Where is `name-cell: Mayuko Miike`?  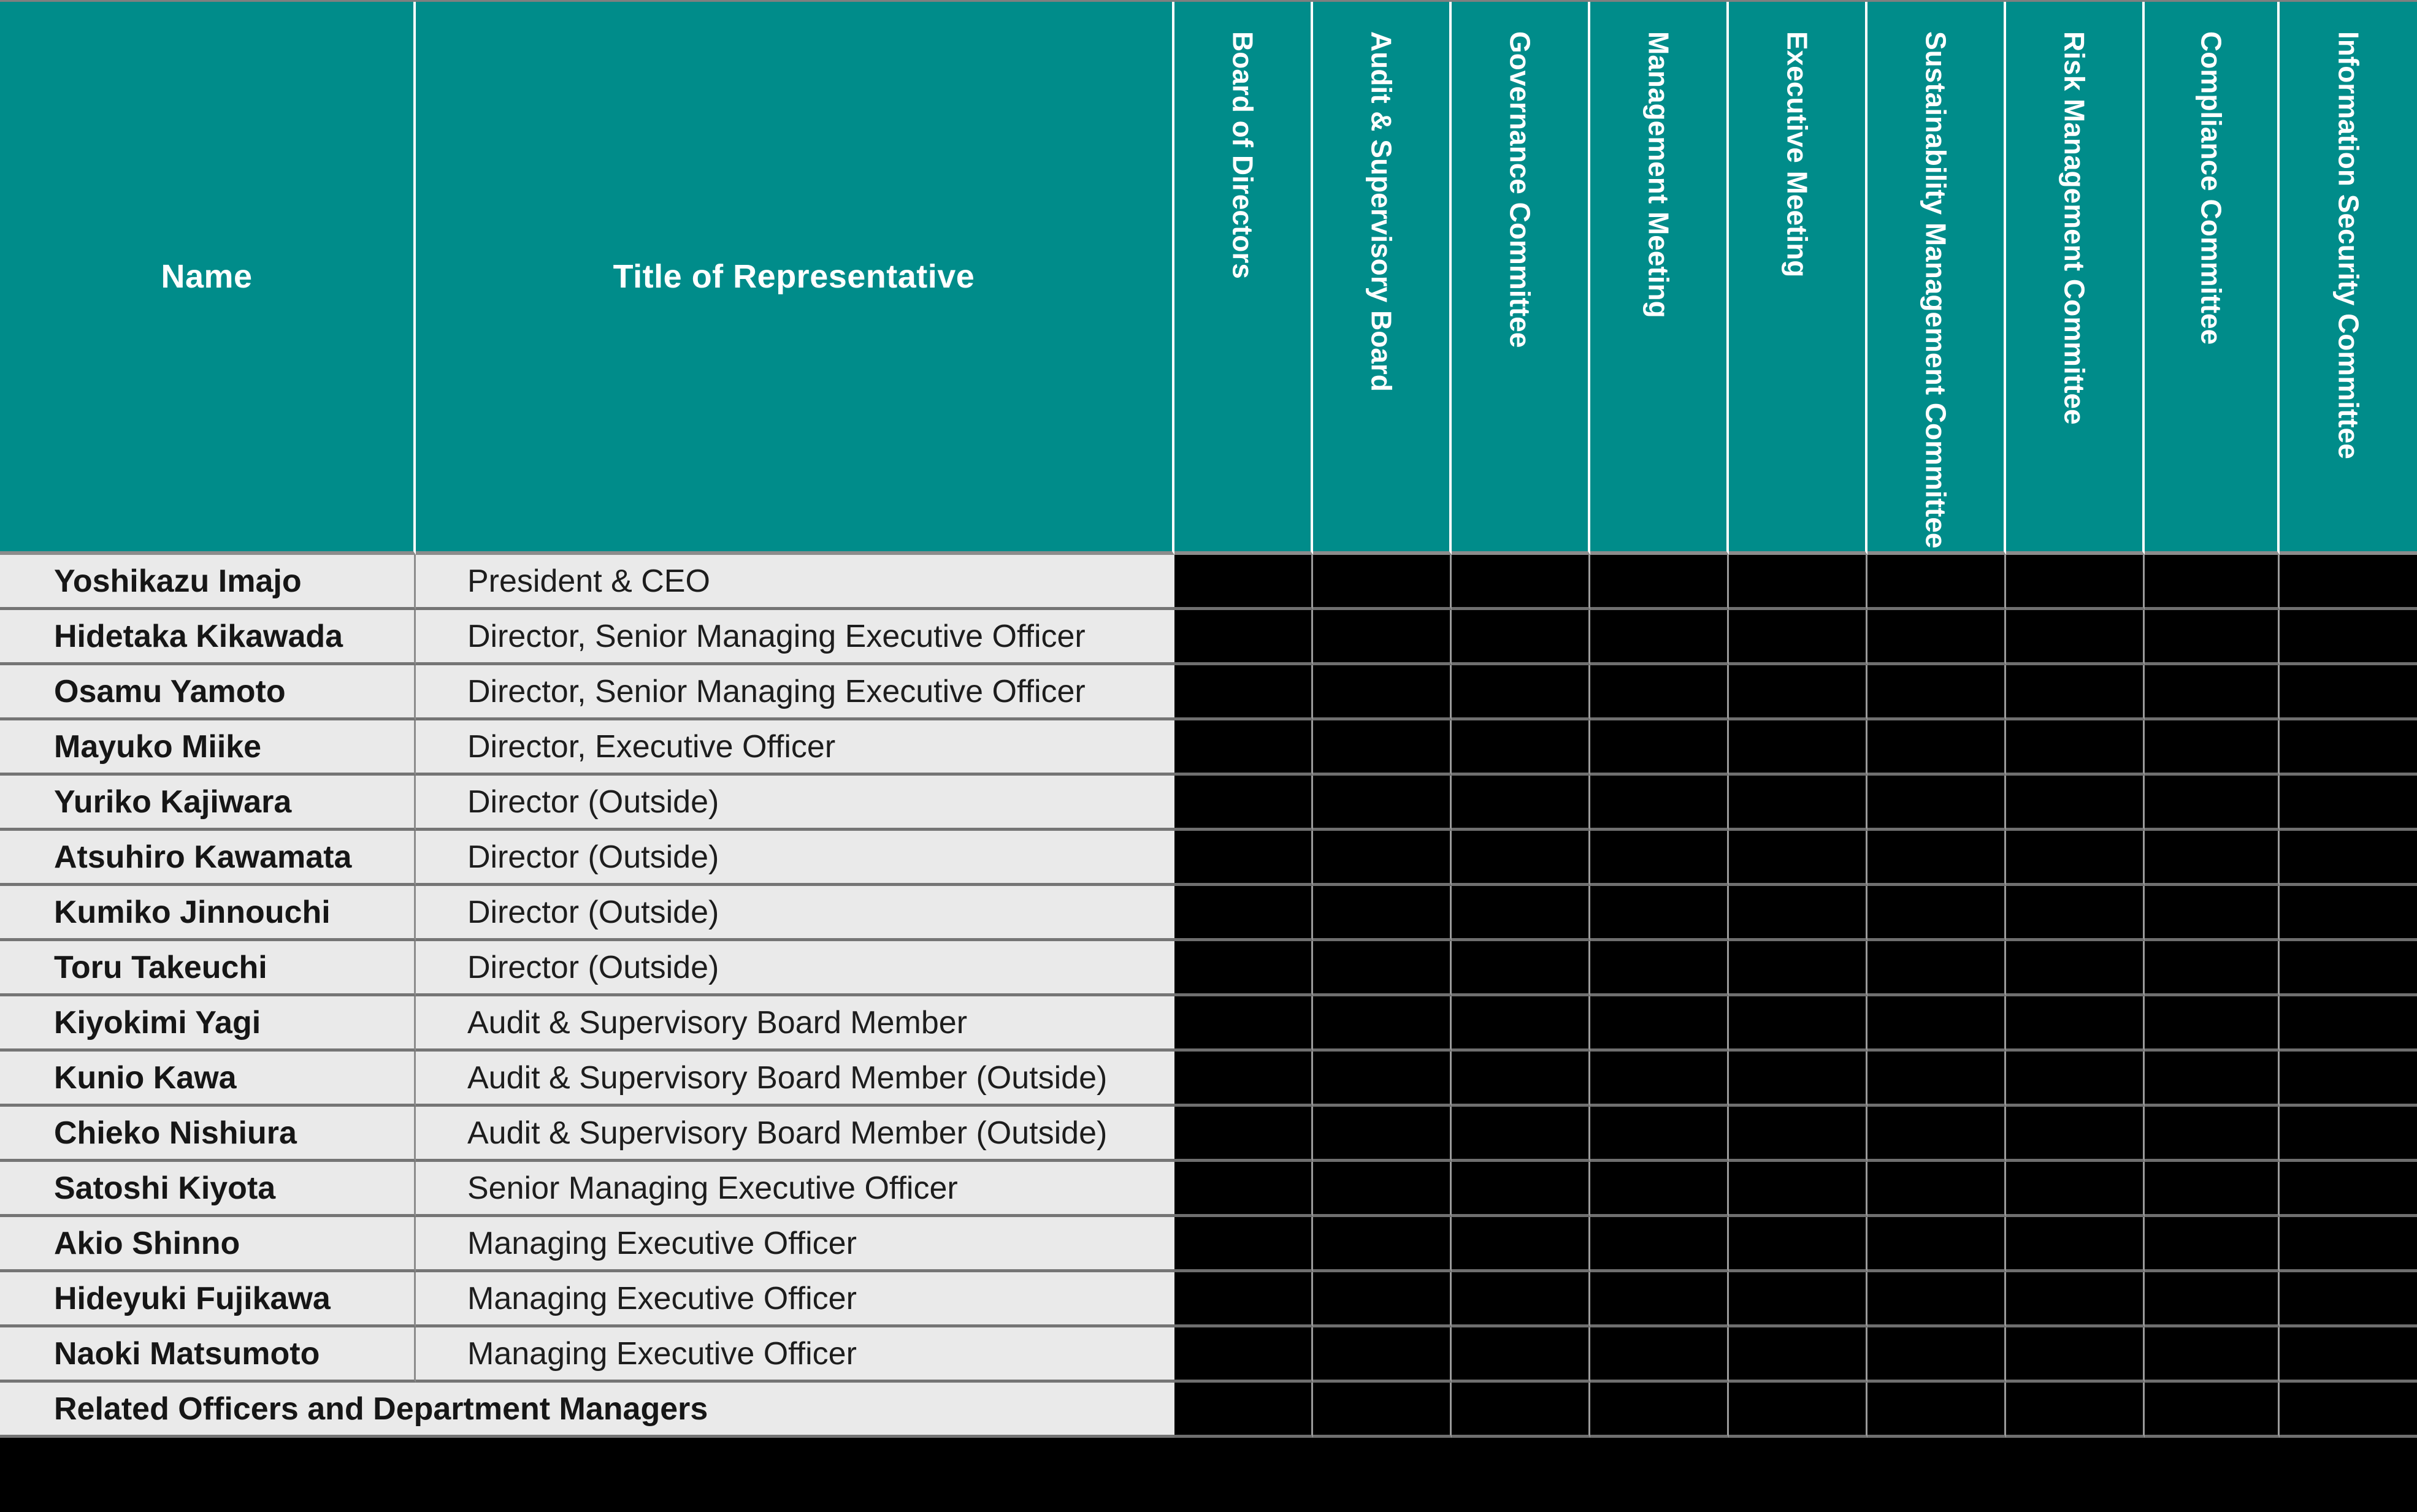 name-cell: Mayuko Miike is located at coordinates (208, 748).